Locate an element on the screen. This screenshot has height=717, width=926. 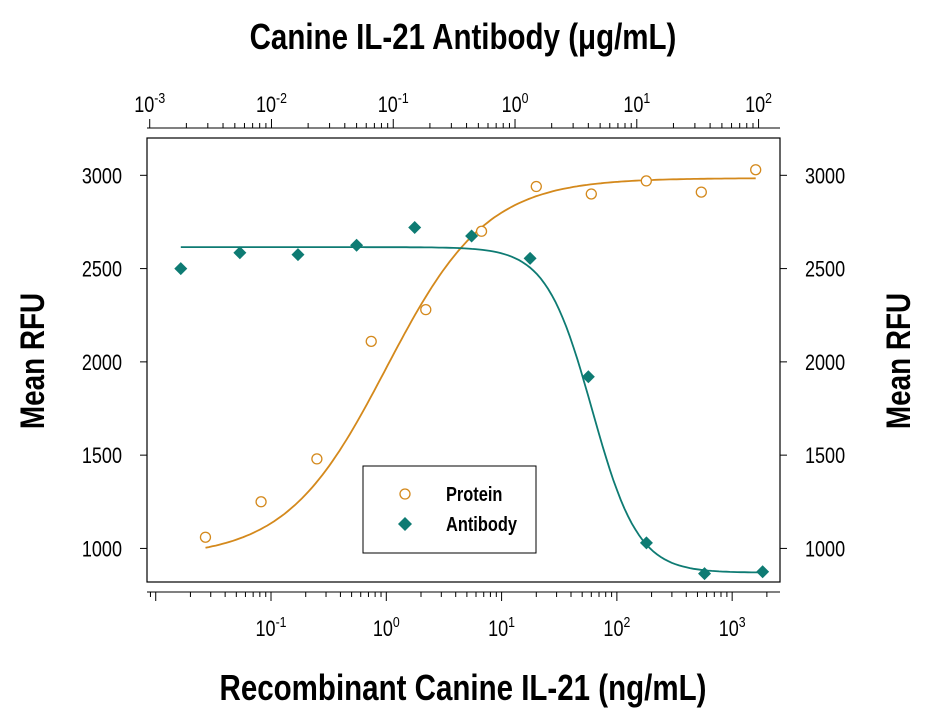
y-tick-label-right: 2000 is located at coordinates (825, 363).